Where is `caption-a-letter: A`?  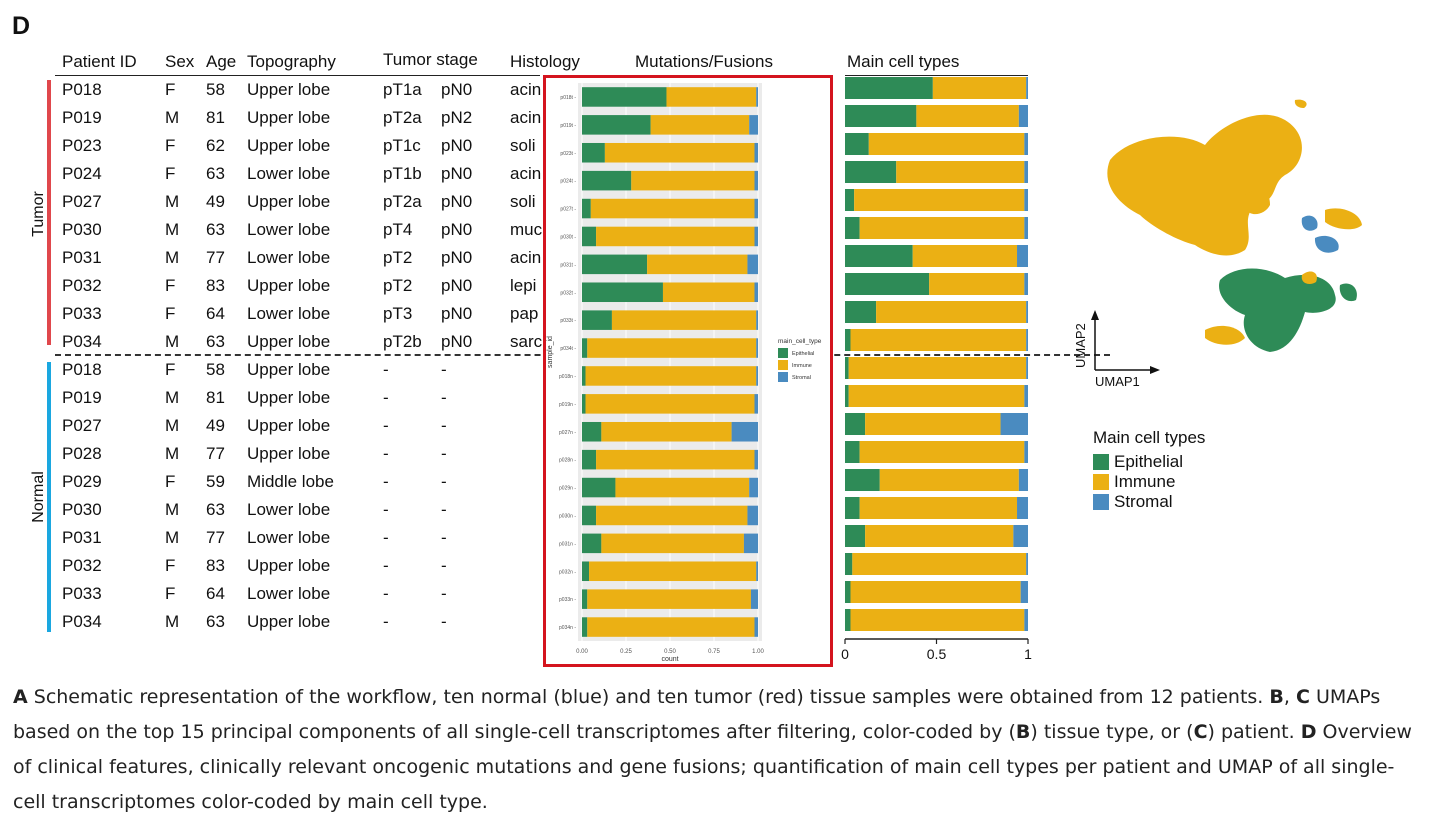 caption-a-letter: A is located at coordinates (20, 697).